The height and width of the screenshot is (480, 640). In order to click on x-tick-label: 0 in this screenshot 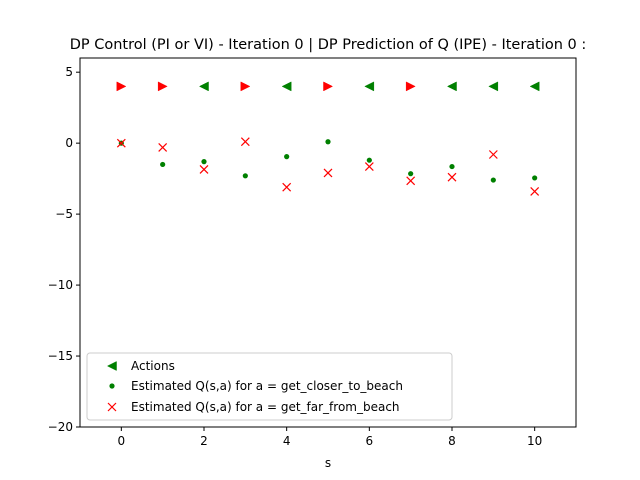, I will do `click(122, 441)`.